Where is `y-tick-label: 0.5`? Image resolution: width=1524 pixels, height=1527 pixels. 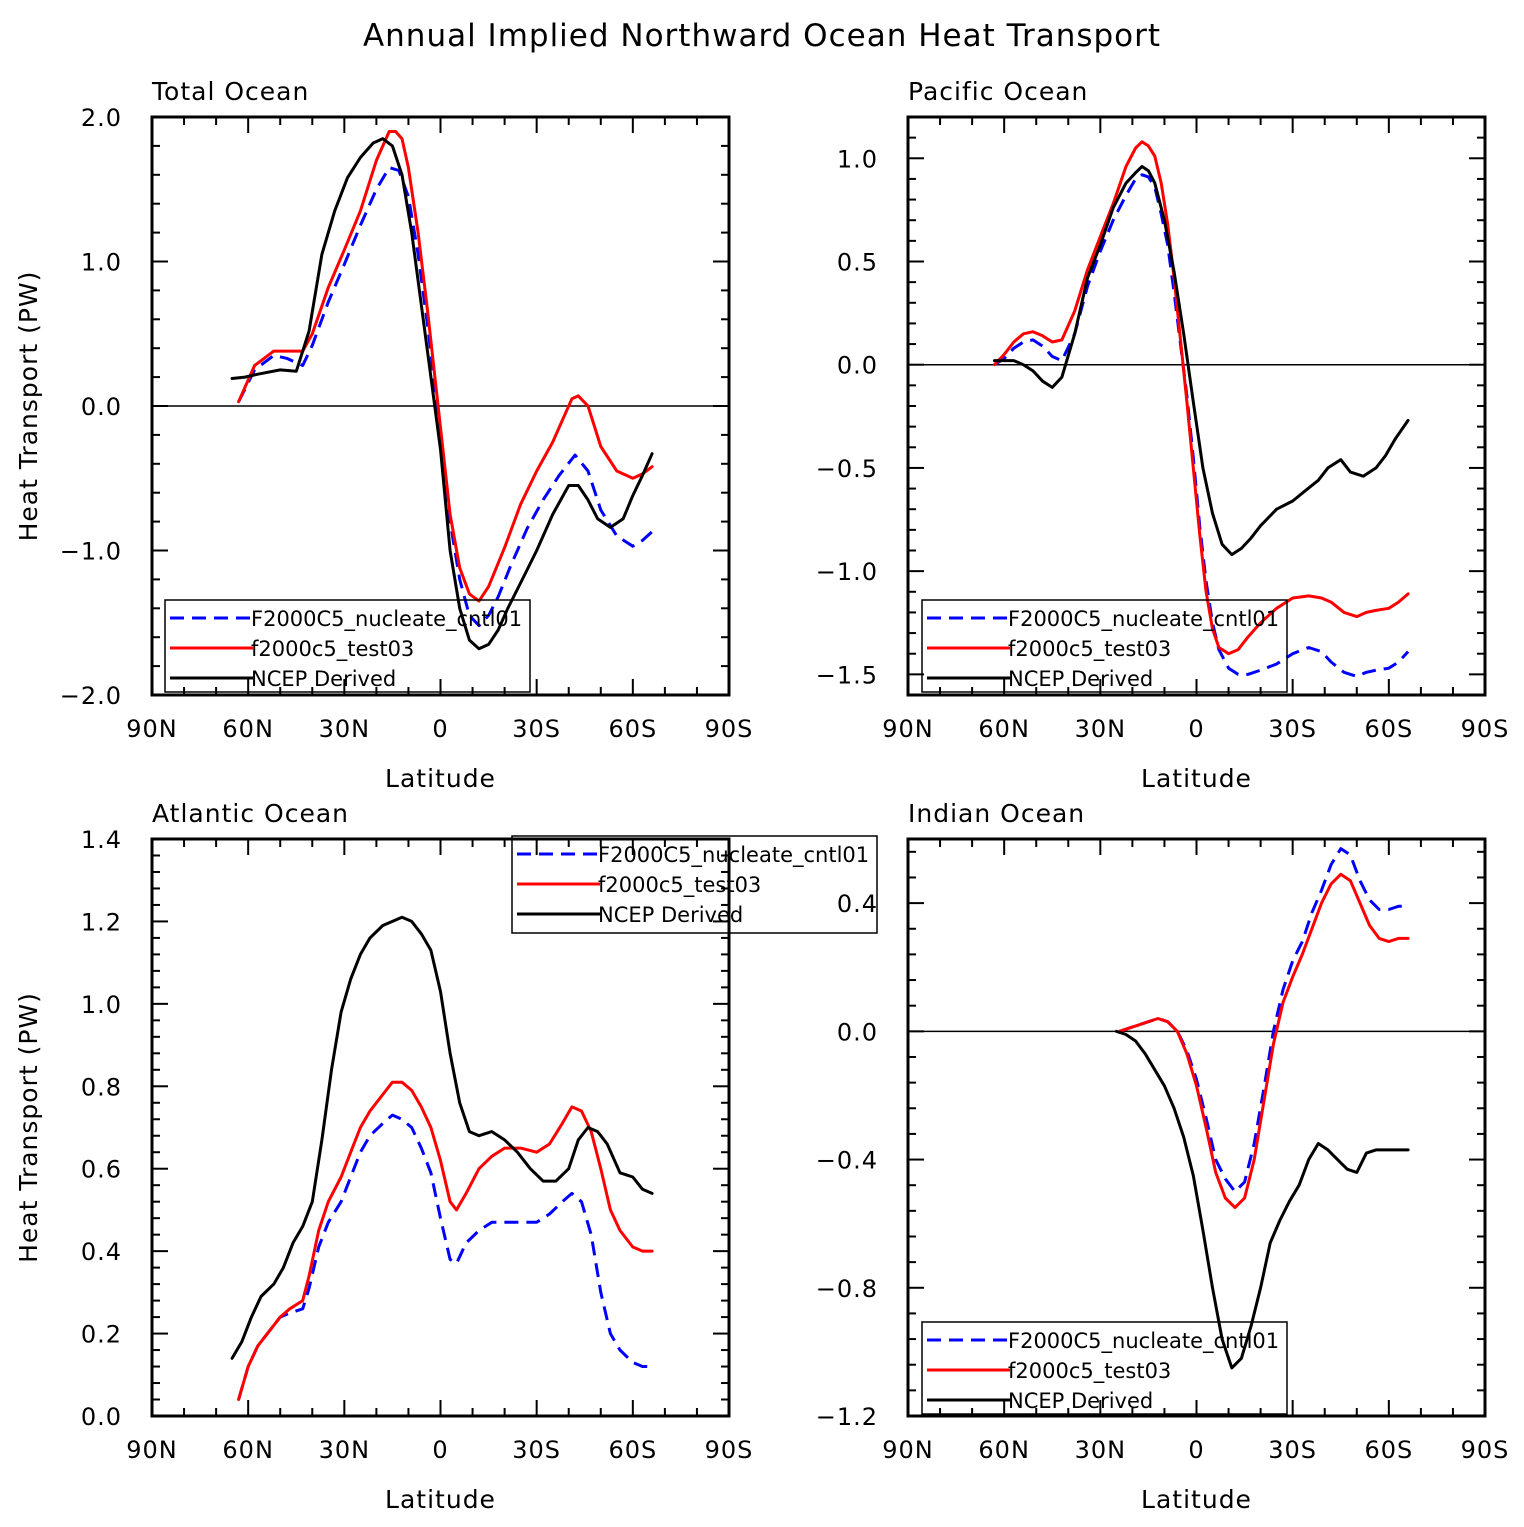
y-tick-label: 0.5 is located at coordinates (857, 263).